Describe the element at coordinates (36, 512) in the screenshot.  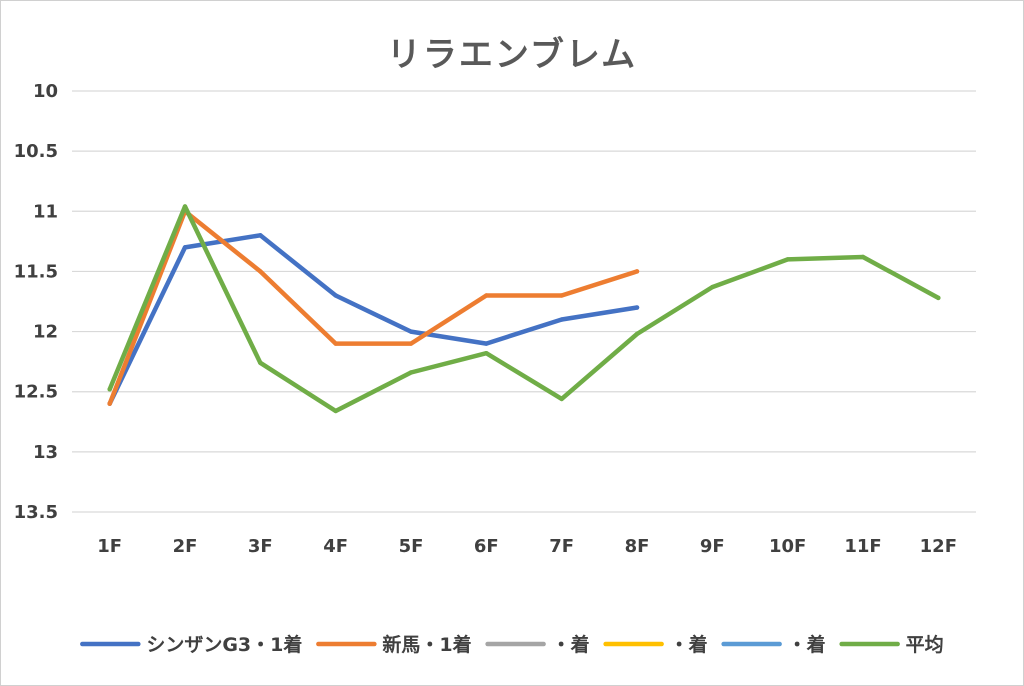
I see `y-tick-label: 13.5` at that location.